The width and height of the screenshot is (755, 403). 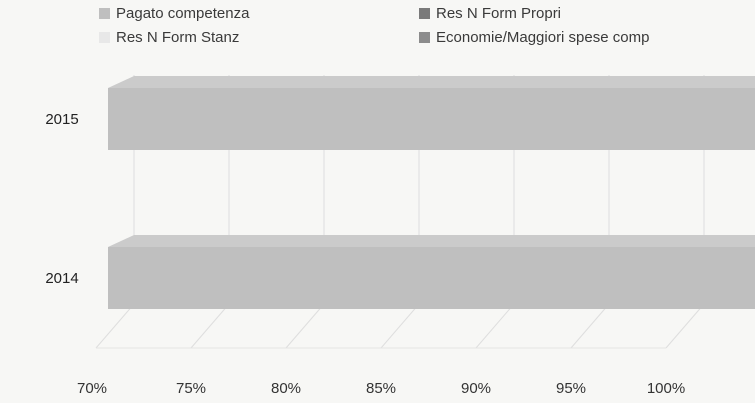 I want to click on x-tick-label: 100%, so click(x=666, y=388).